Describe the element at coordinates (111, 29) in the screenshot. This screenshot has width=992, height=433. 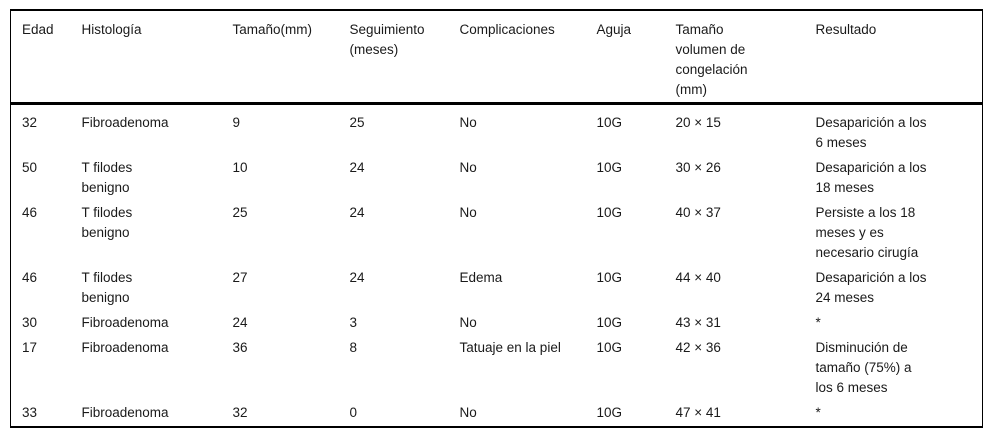
I see `header-label: Histología` at that location.